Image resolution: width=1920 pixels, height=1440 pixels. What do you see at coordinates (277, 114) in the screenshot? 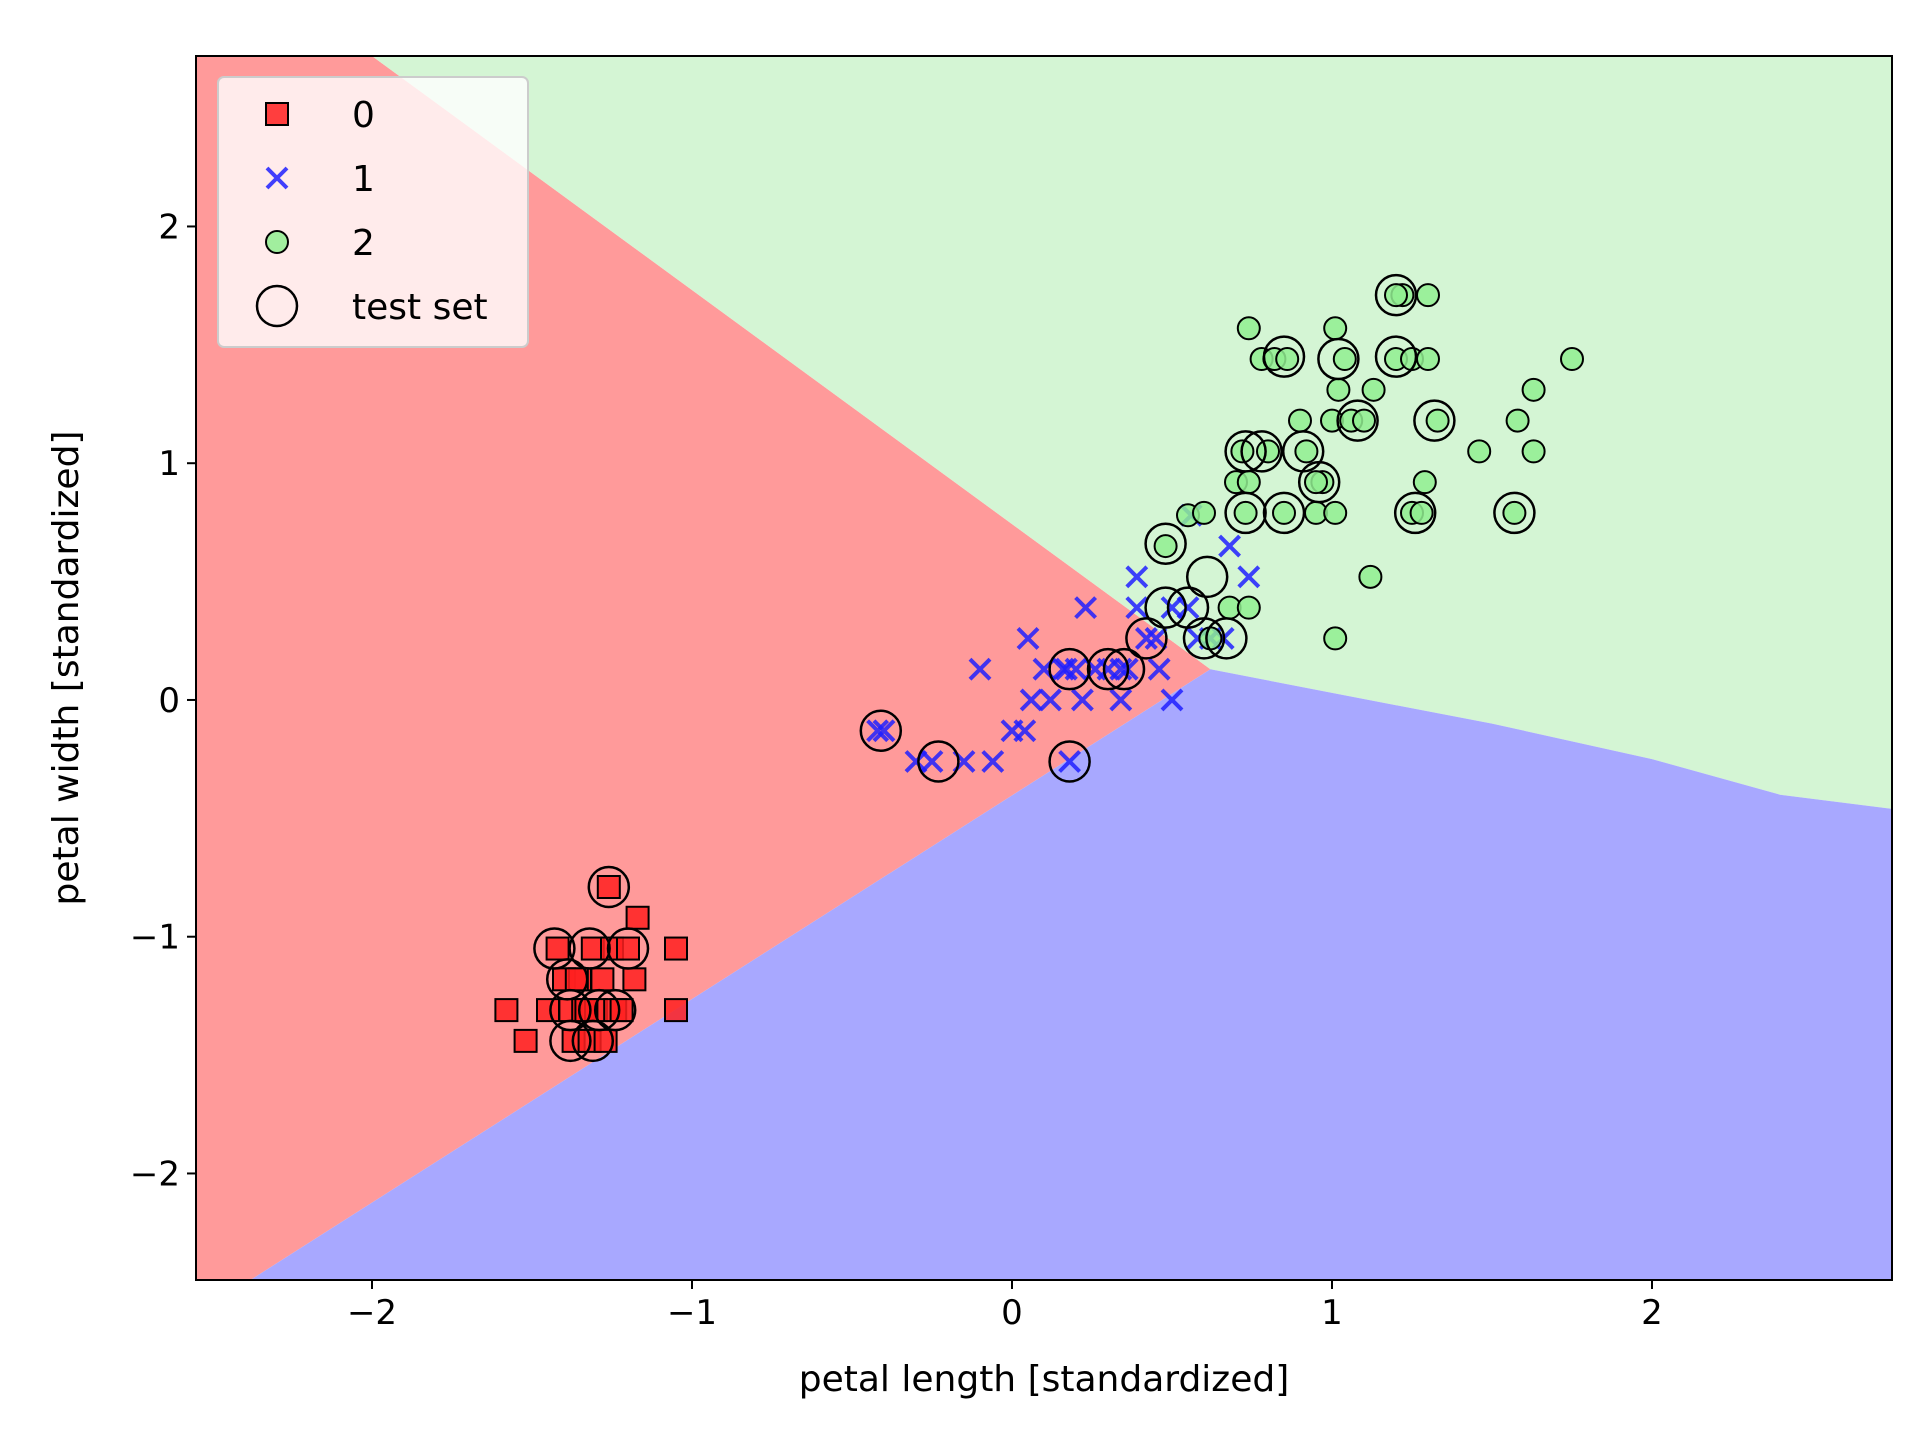
I see `legend-marker-square` at bounding box center [277, 114].